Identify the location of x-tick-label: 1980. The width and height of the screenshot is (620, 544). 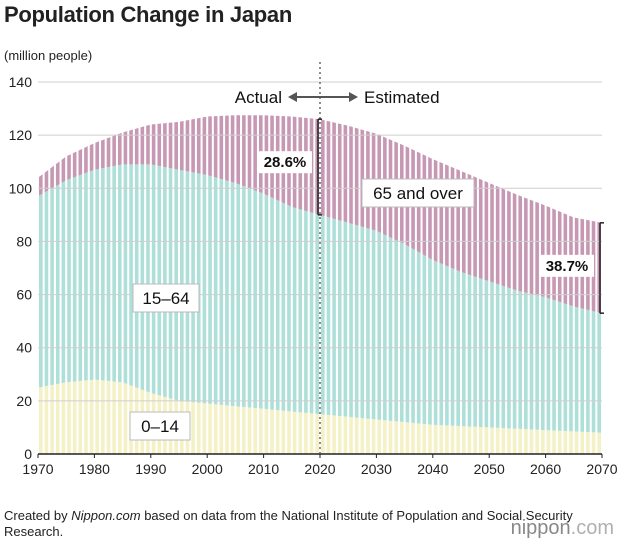
(94, 469).